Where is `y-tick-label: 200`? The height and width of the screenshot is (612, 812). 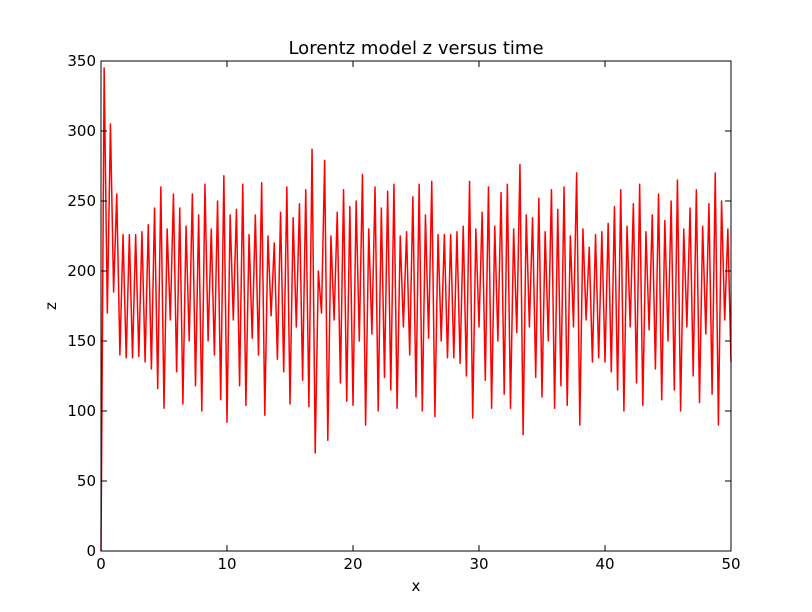 y-tick-label: 200 is located at coordinates (81, 271).